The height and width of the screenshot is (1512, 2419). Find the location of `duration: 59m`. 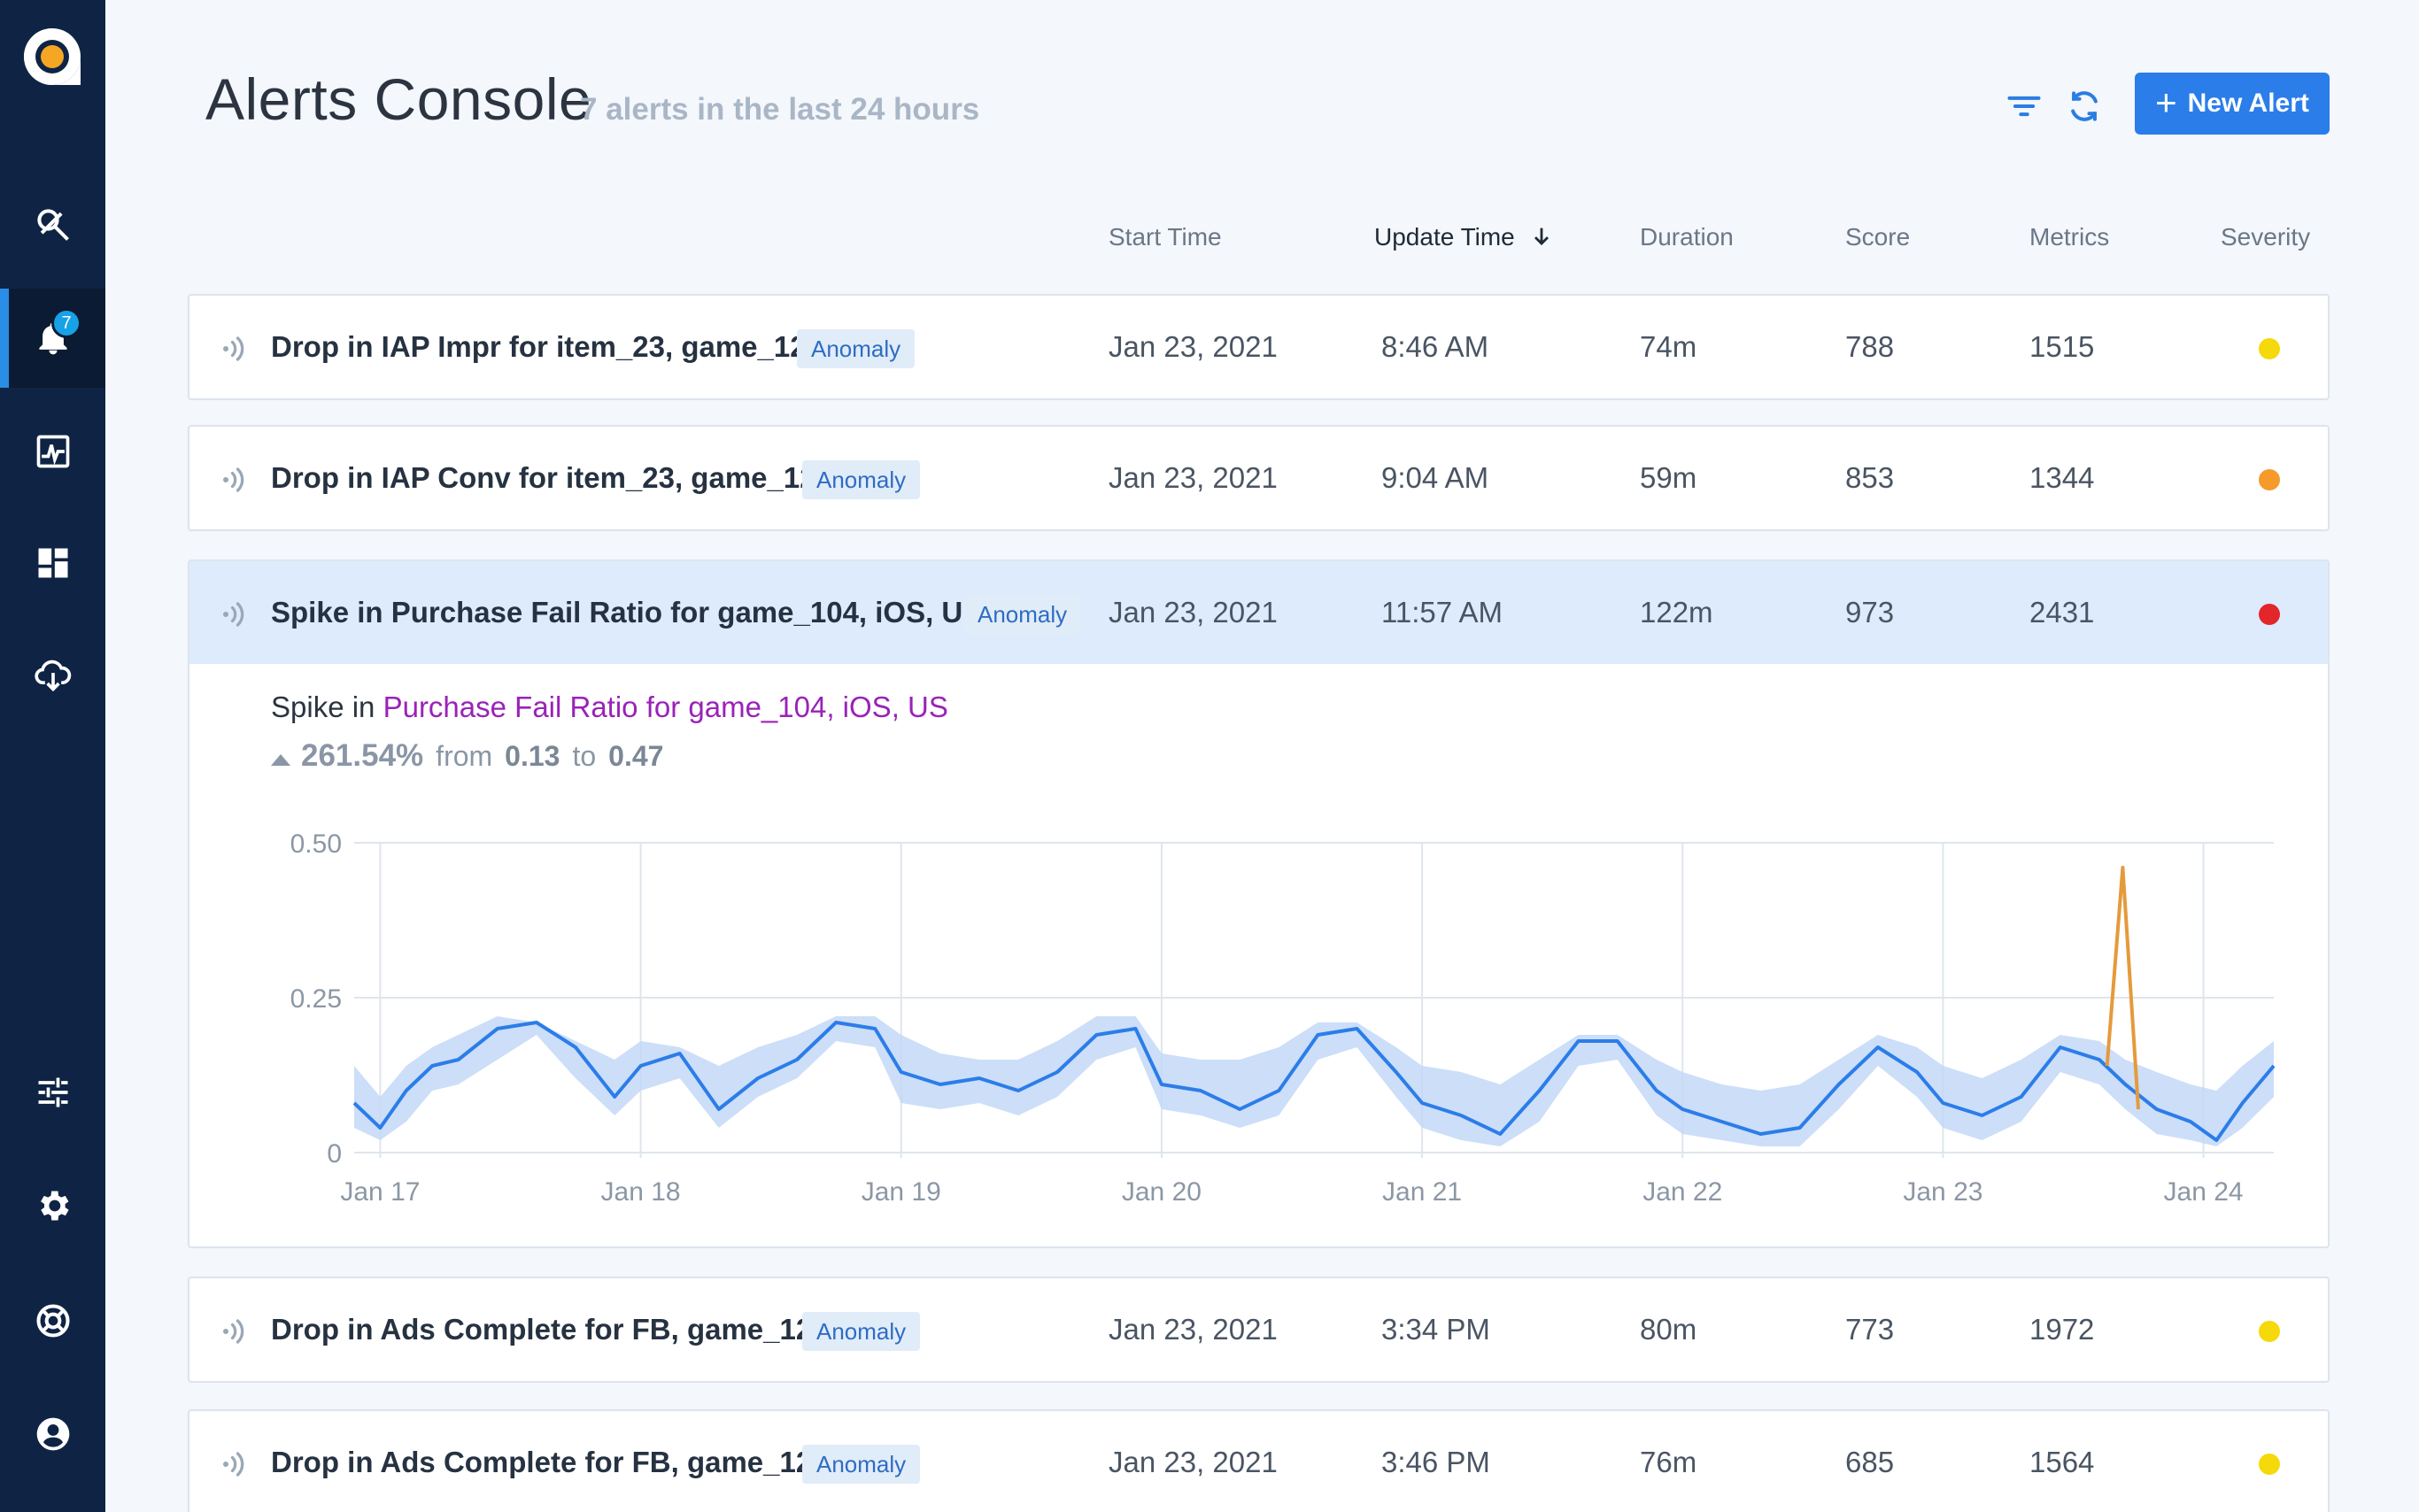

duration: 59m is located at coordinates (1668, 477).